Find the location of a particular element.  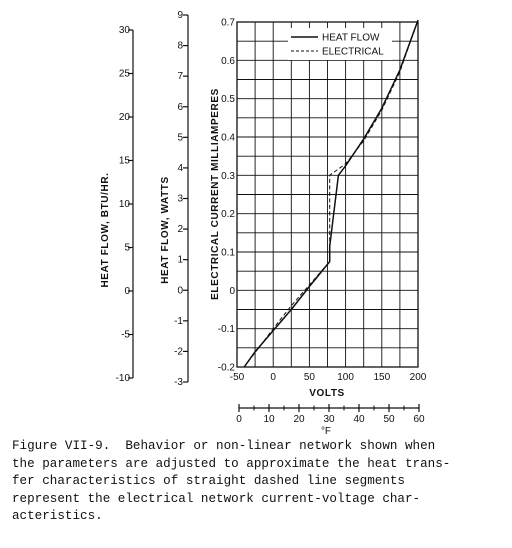

y-tick-label: 0.5 is located at coordinates (228, 99).